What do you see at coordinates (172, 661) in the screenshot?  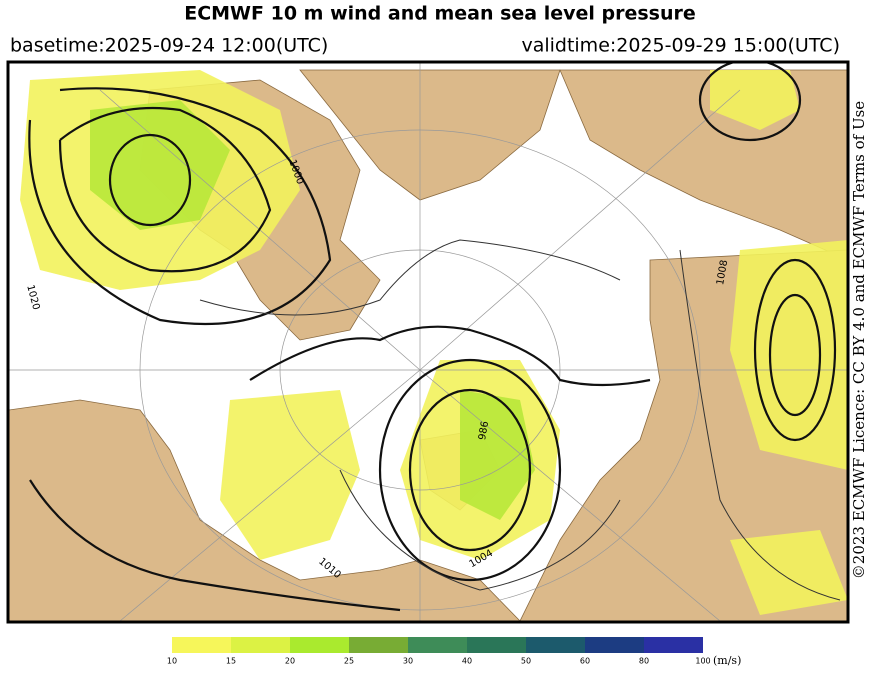 I see `colorbar-tick-label: 10` at bounding box center [172, 661].